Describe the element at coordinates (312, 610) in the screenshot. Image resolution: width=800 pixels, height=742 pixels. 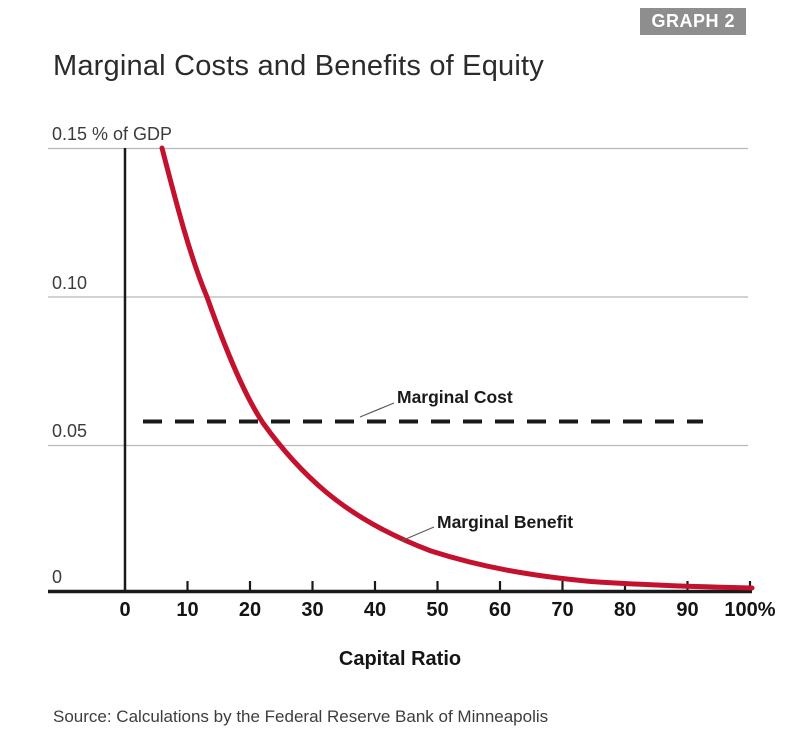
I see `x-tick-label-30: 30` at that location.